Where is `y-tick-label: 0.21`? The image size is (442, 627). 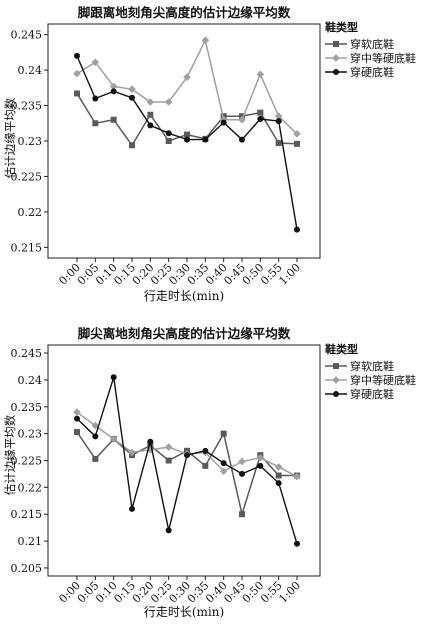 y-tick-label: 0.21 is located at coordinates (30, 541).